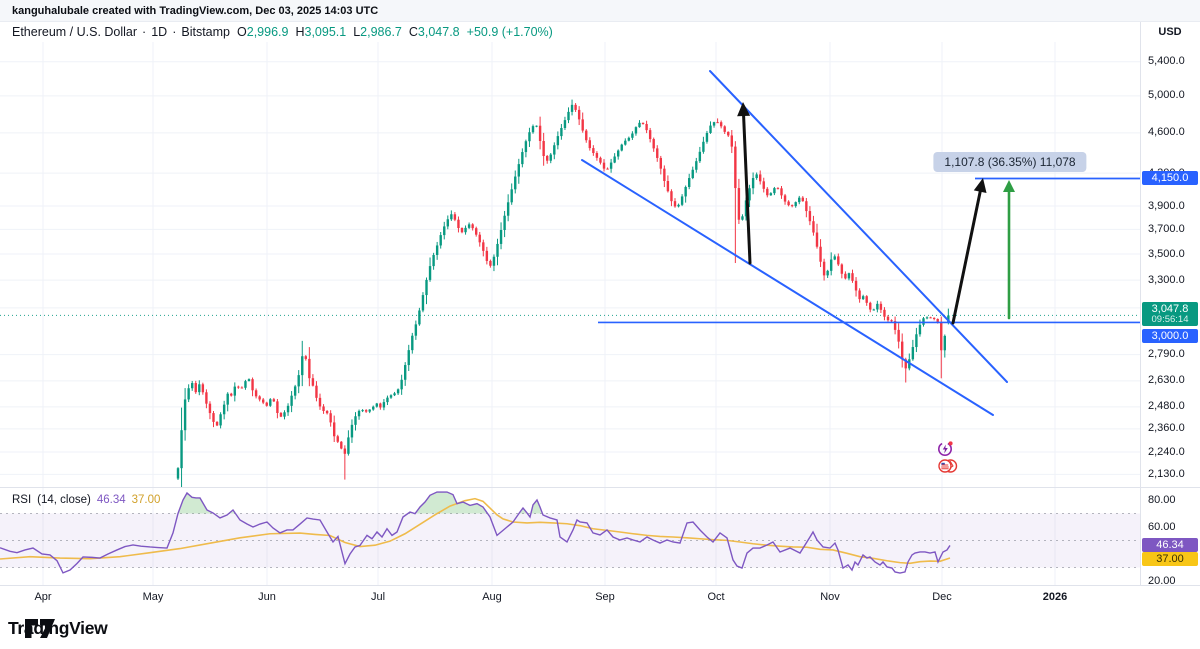 The width and height of the screenshot is (1200, 649). What do you see at coordinates (43, 597) in the screenshot?
I see `month-label: Apr` at bounding box center [43, 597].